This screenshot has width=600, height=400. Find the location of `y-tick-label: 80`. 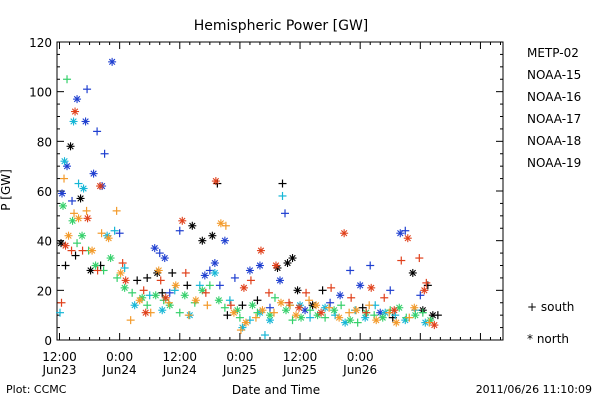

y-tick-label: 80 is located at coordinates (44, 142).